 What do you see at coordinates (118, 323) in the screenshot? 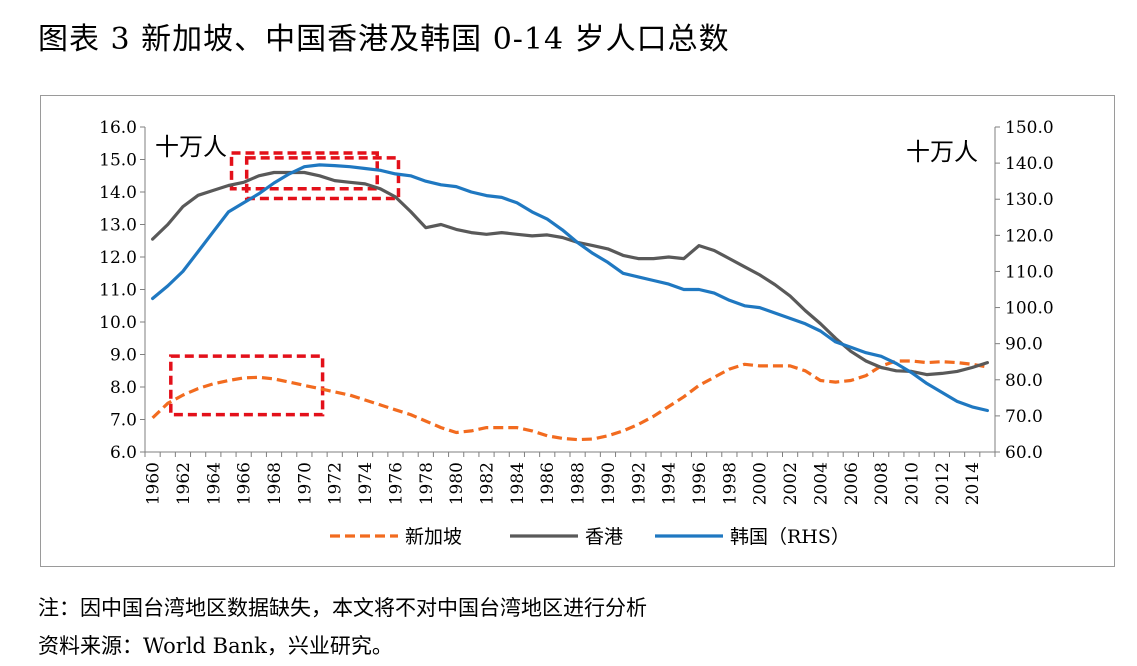
I see `left-tick-label: 10.0` at bounding box center [118, 323].